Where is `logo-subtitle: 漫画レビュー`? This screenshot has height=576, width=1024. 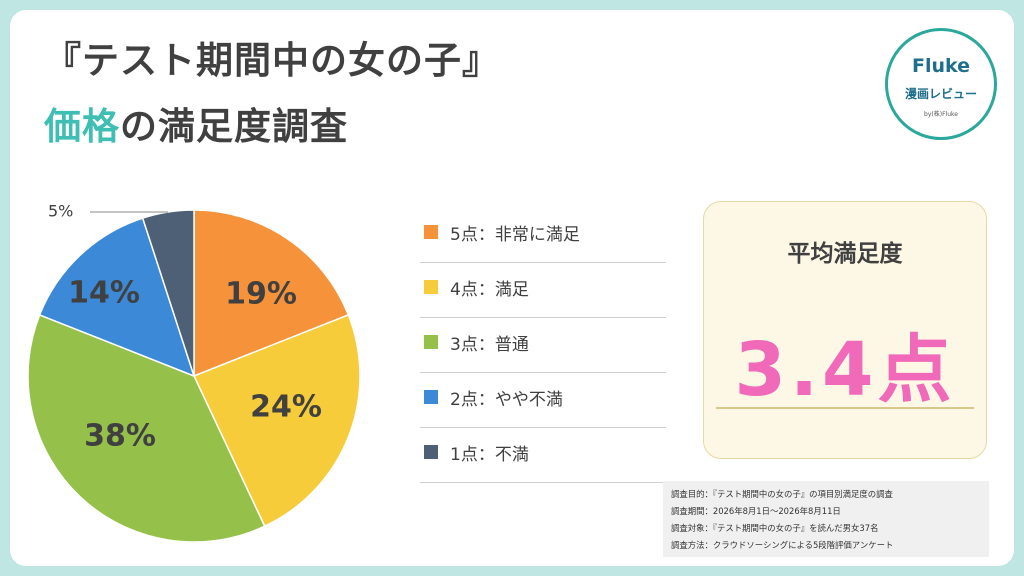 logo-subtitle: 漫画レビュー is located at coordinates (940, 94).